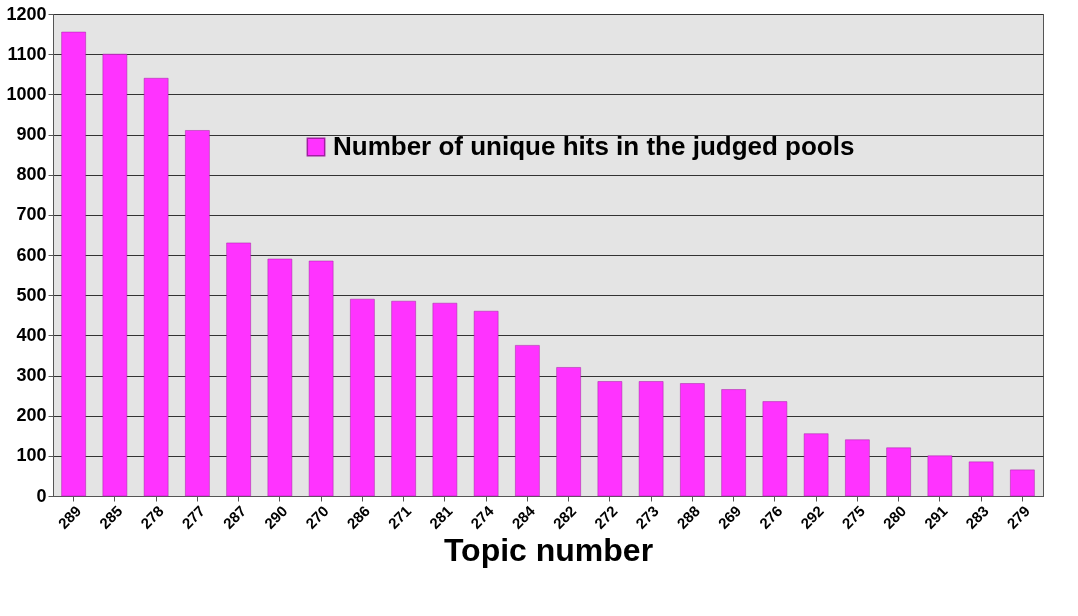  What do you see at coordinates (812, 517) in the screenshot?
I see `x-tick-label: 292` at bounding box center [812, 517].